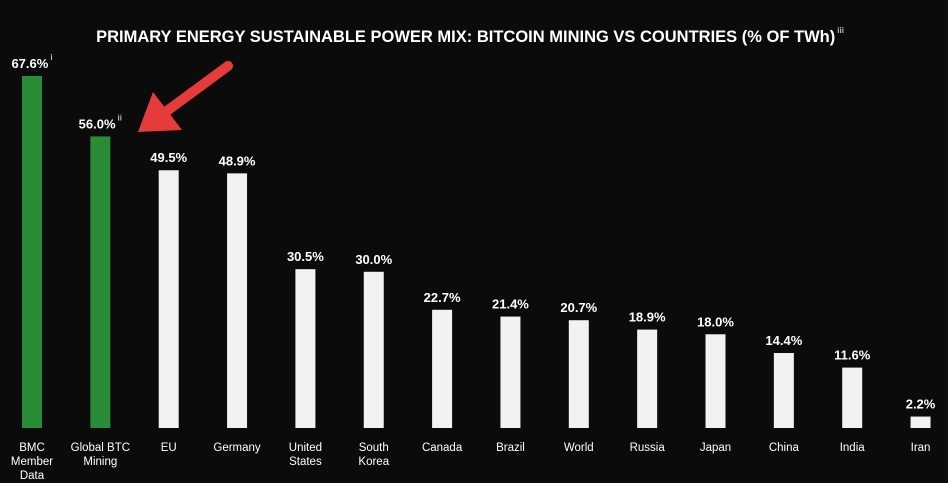 The height and width of the screenshot is (483, 948). I want to click on data-label: 22.7%, so click(442, 297).